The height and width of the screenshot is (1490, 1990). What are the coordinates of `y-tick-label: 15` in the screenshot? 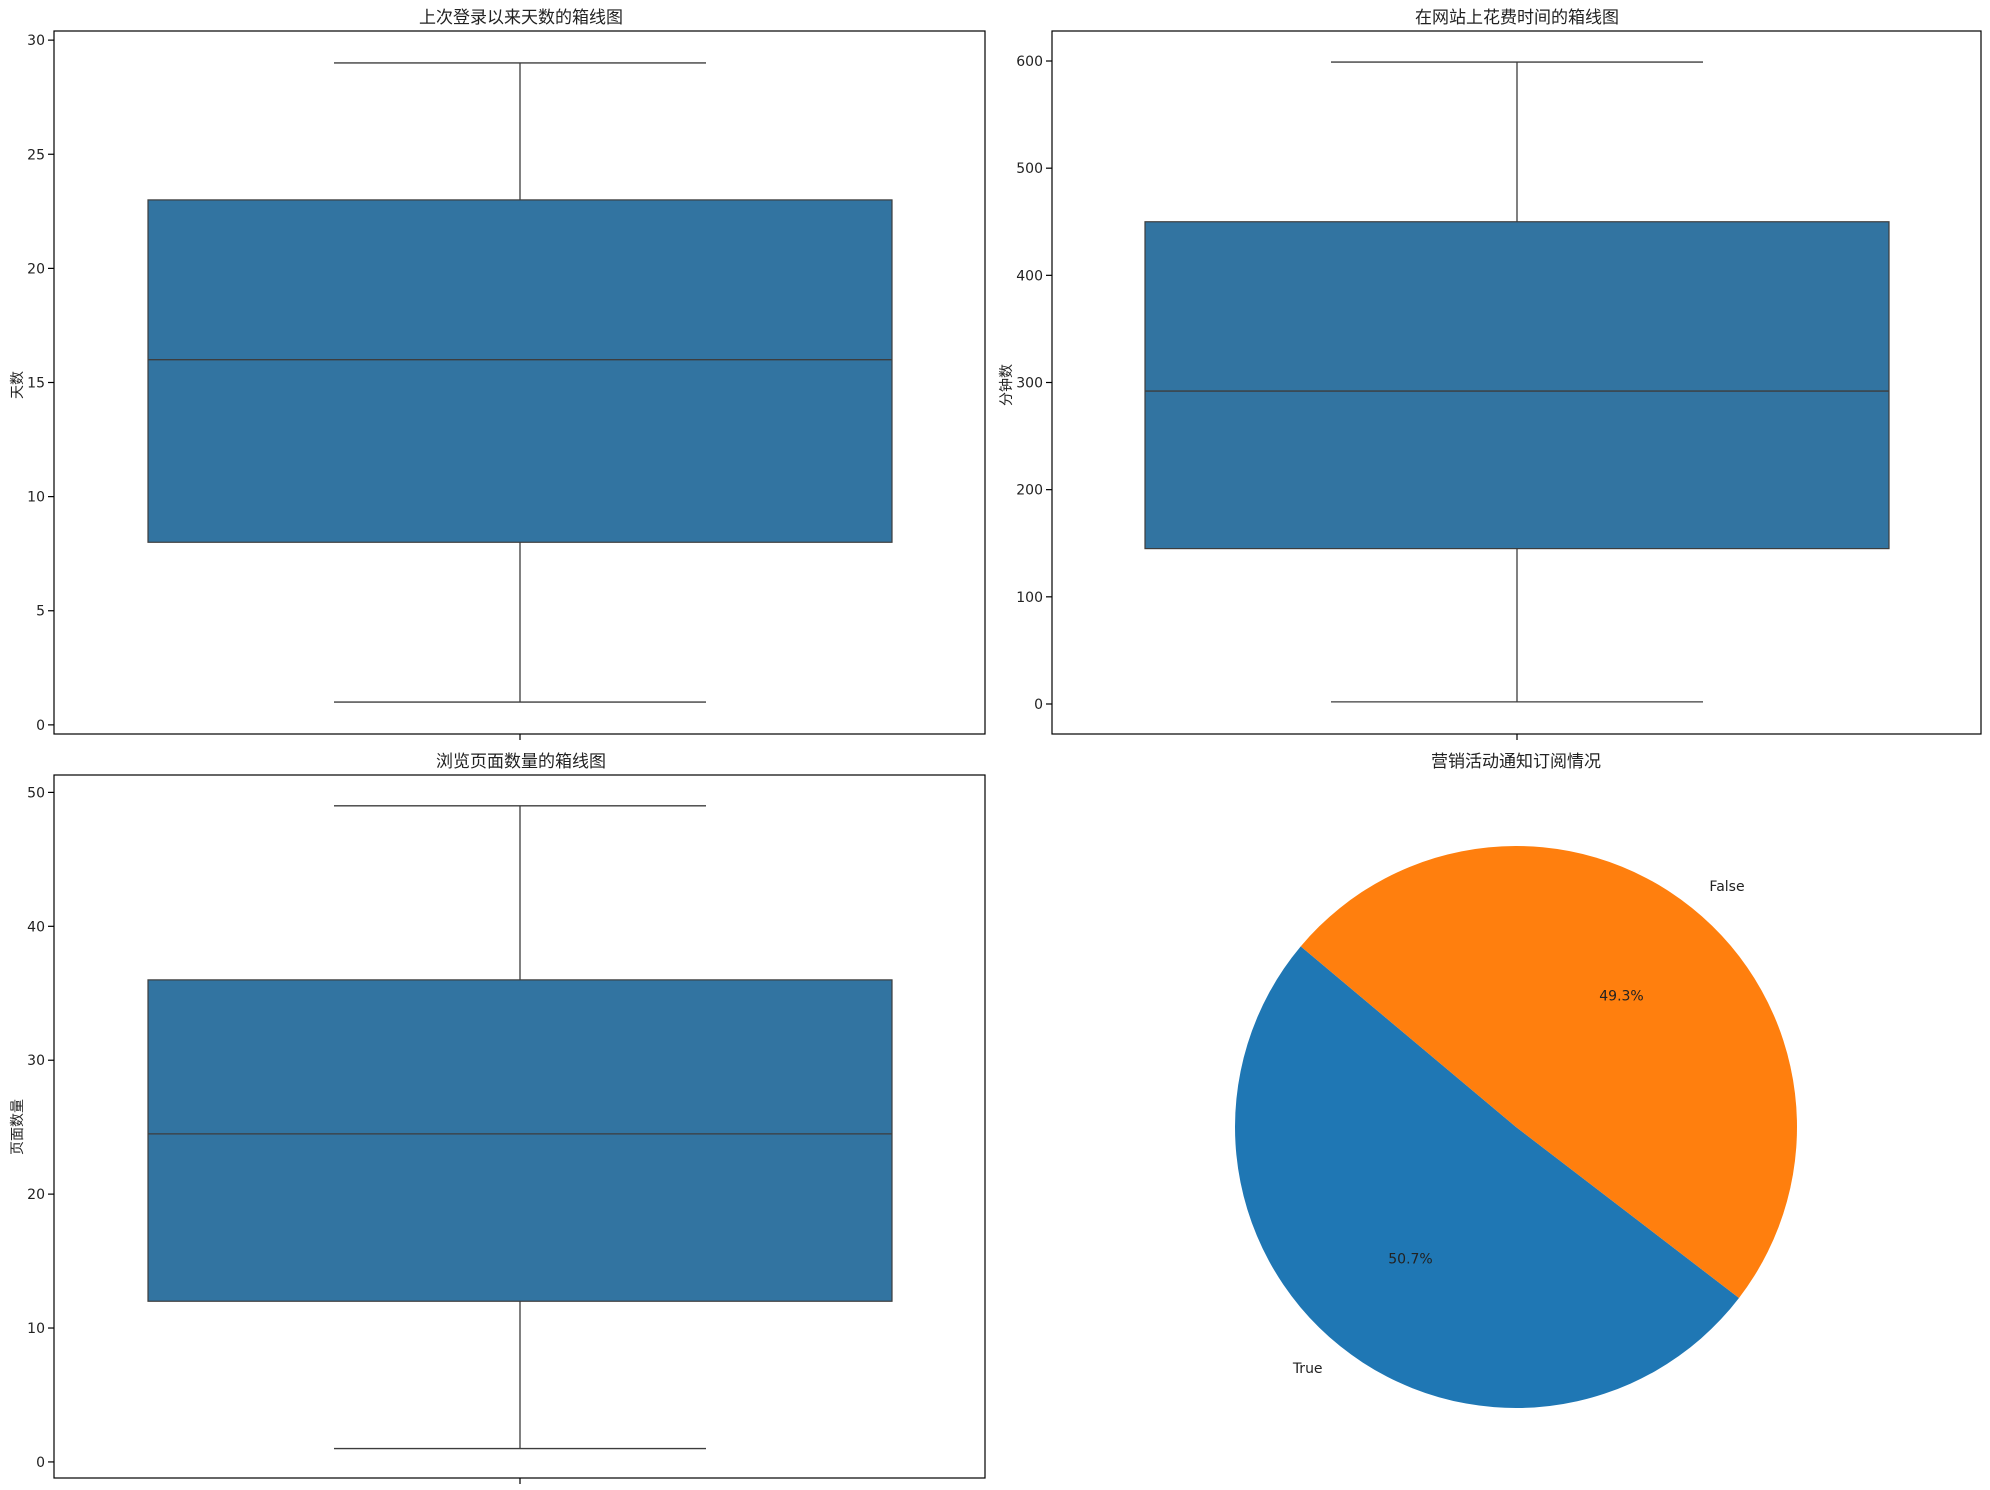 It's located at (36, 384).